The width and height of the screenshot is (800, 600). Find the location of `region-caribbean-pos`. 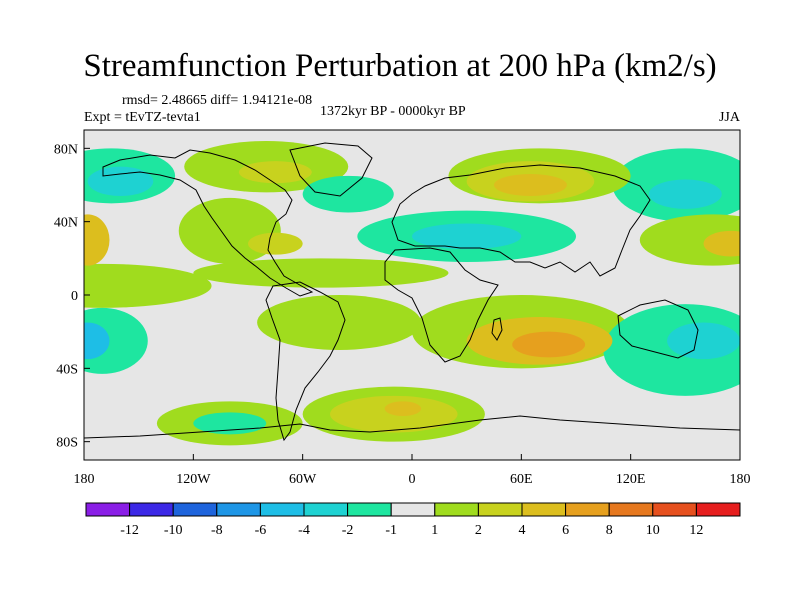

region-caribbean-pos is located at coordinates (275, 243).